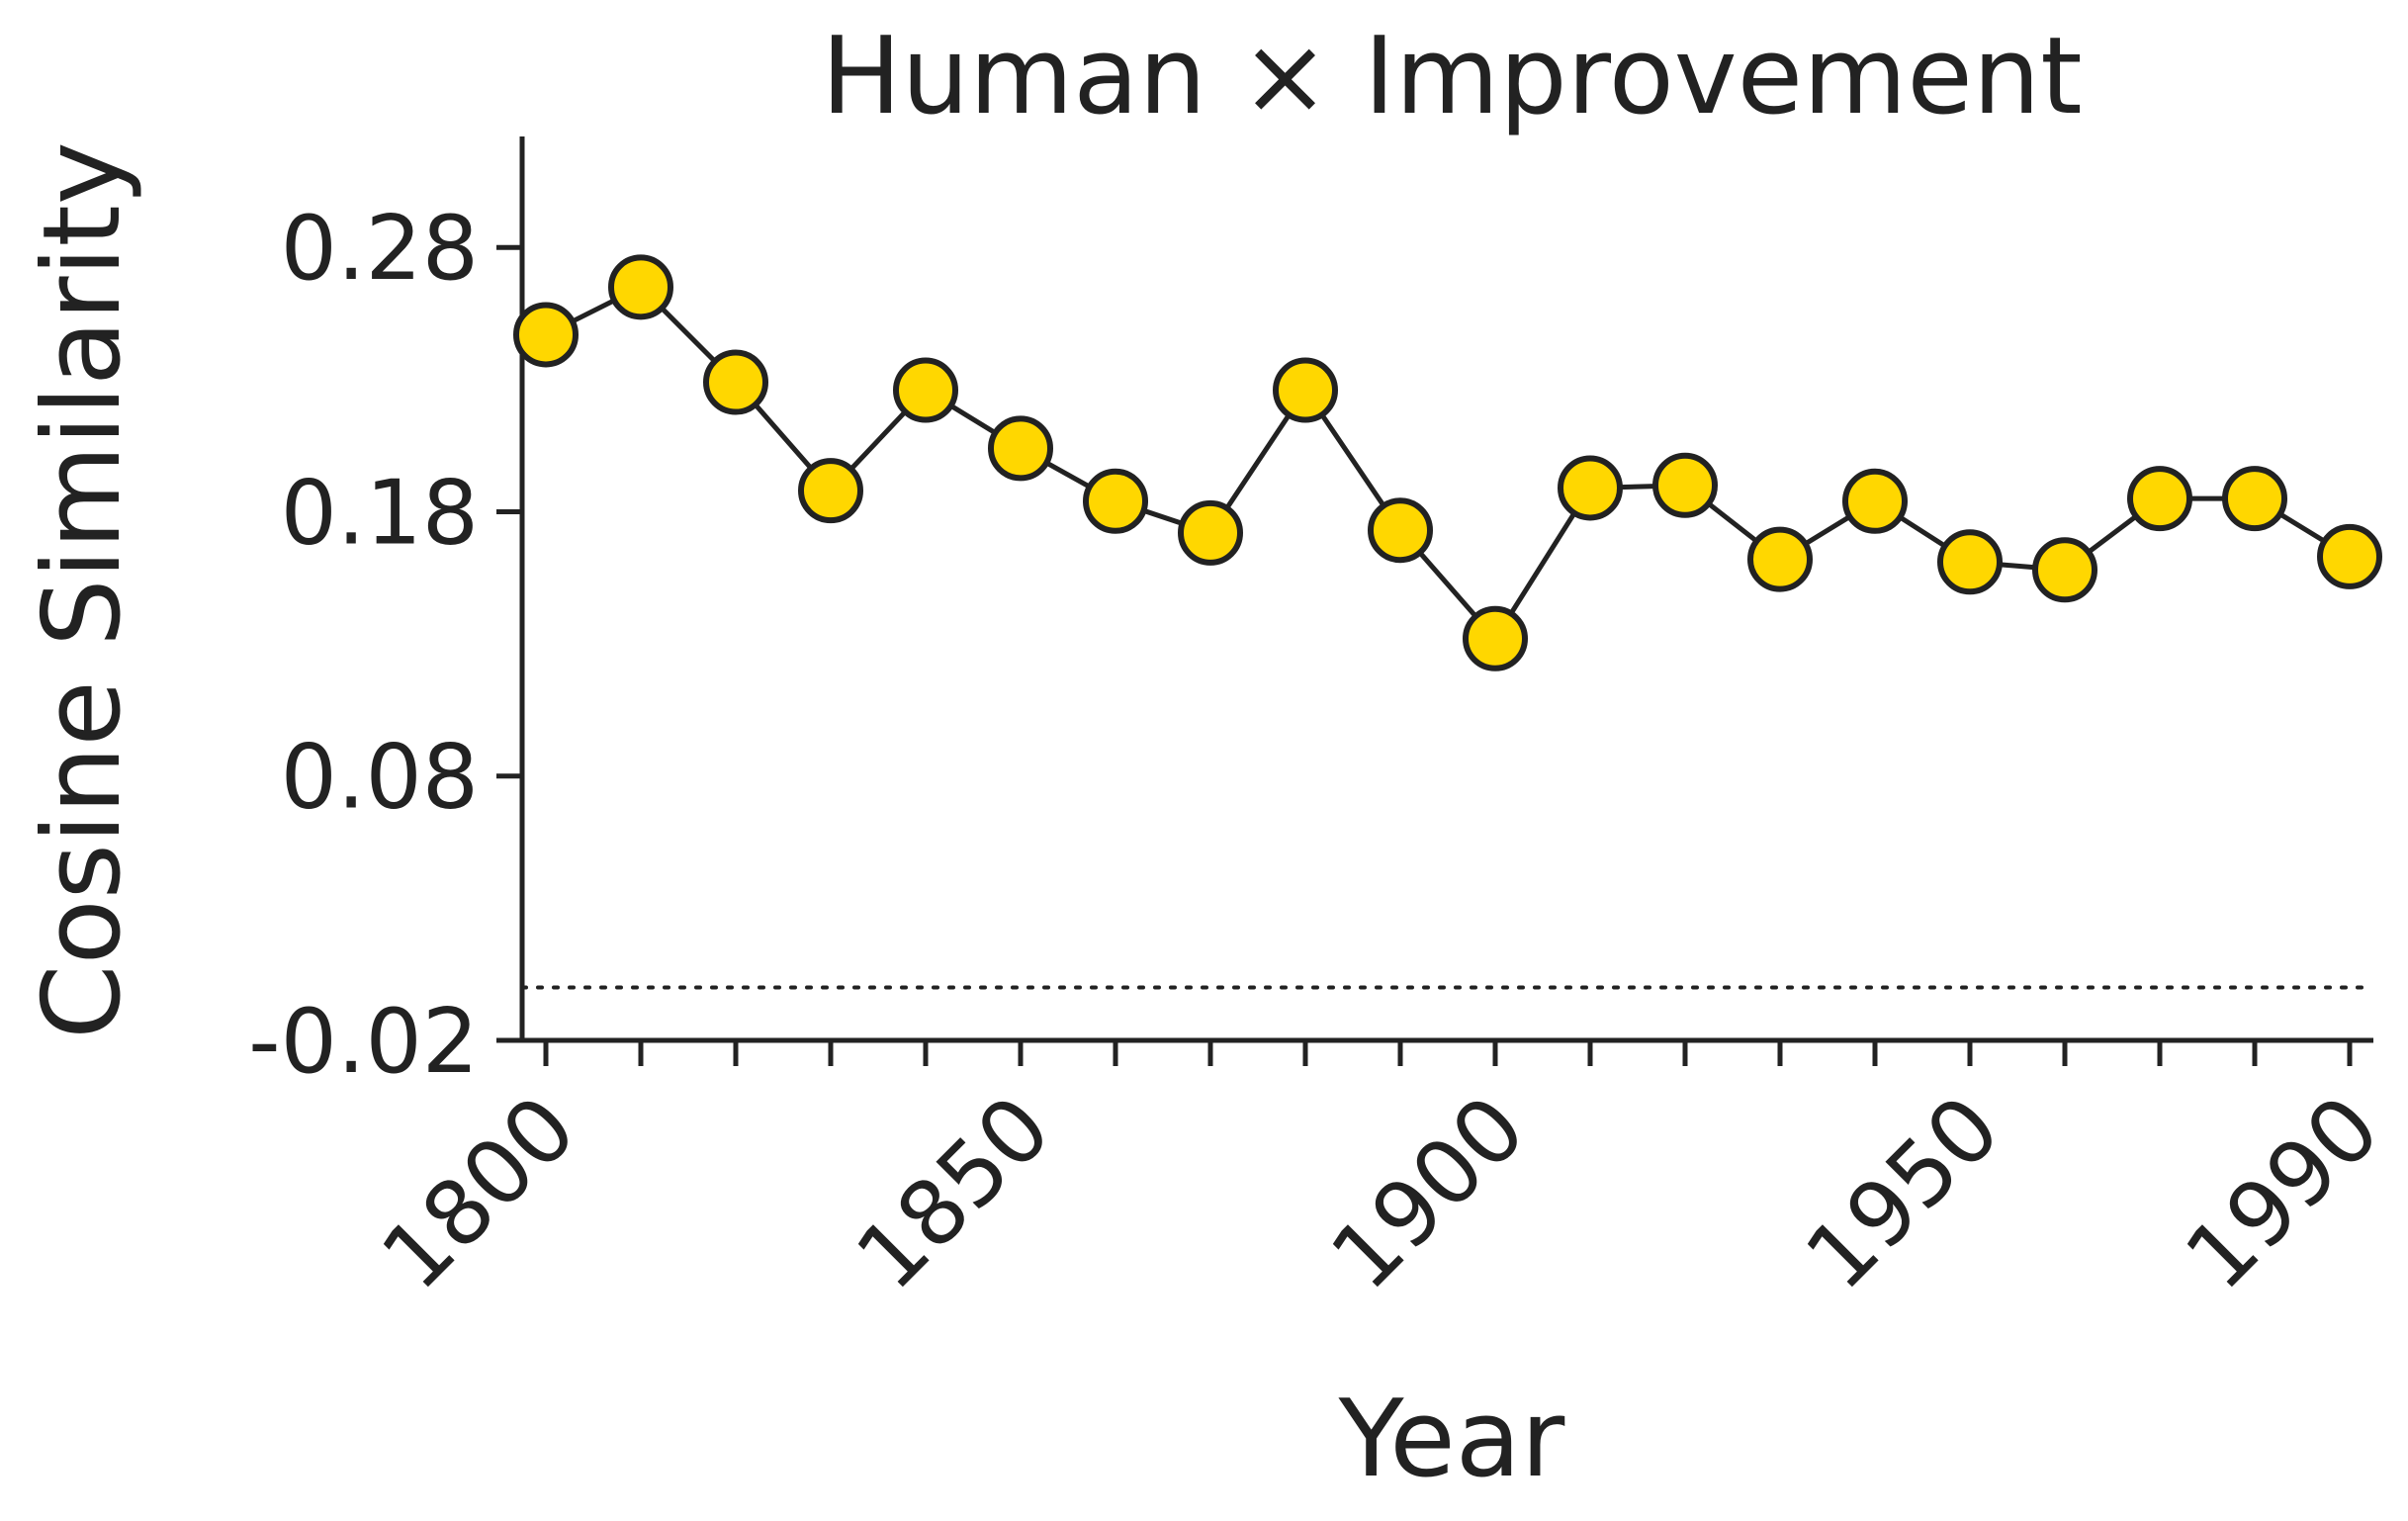 This screenshot has height=1521, width=2408. What do you see at coordinates (363, 1042) in the screenshot?
I see `y-tick-label: -0.02` at bounding box center [363, 1042].